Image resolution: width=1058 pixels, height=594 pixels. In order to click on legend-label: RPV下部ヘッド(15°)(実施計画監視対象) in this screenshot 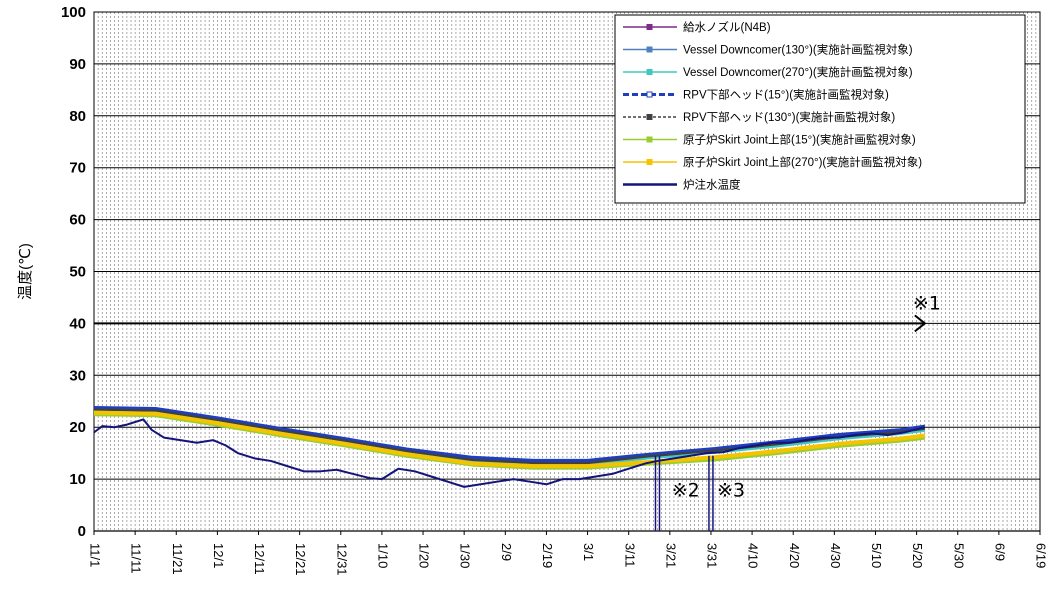, I will do `click(786, 95)`.